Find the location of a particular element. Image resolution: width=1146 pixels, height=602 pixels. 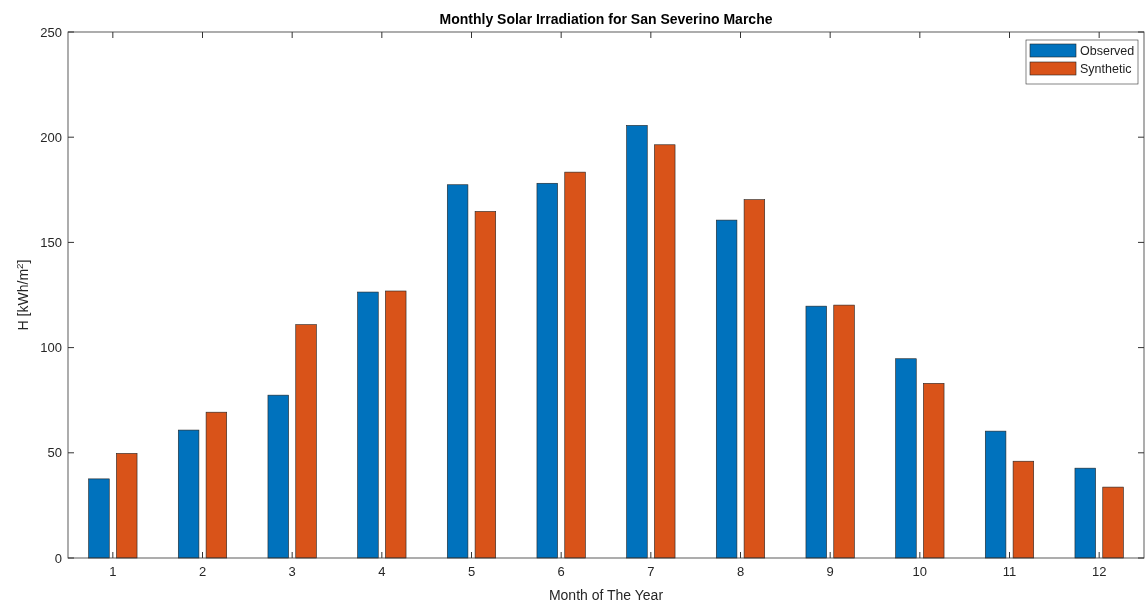

x-tick-label: 11 is located at coordinates (1009, 571).